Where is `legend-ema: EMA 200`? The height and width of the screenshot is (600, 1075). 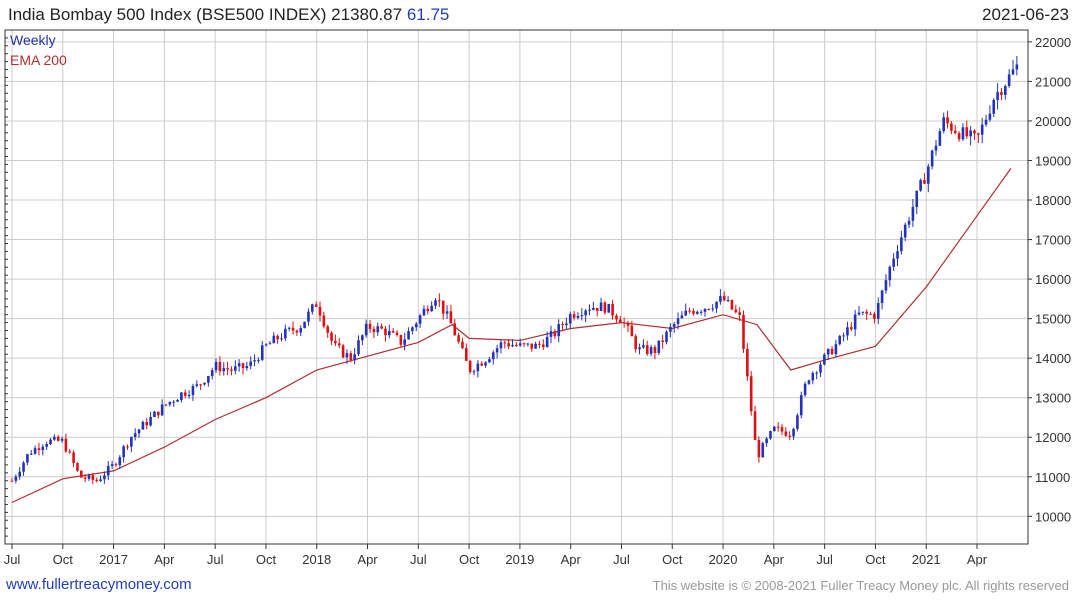 legend-ema: EMA 200 is located at coordinates (38, 60).